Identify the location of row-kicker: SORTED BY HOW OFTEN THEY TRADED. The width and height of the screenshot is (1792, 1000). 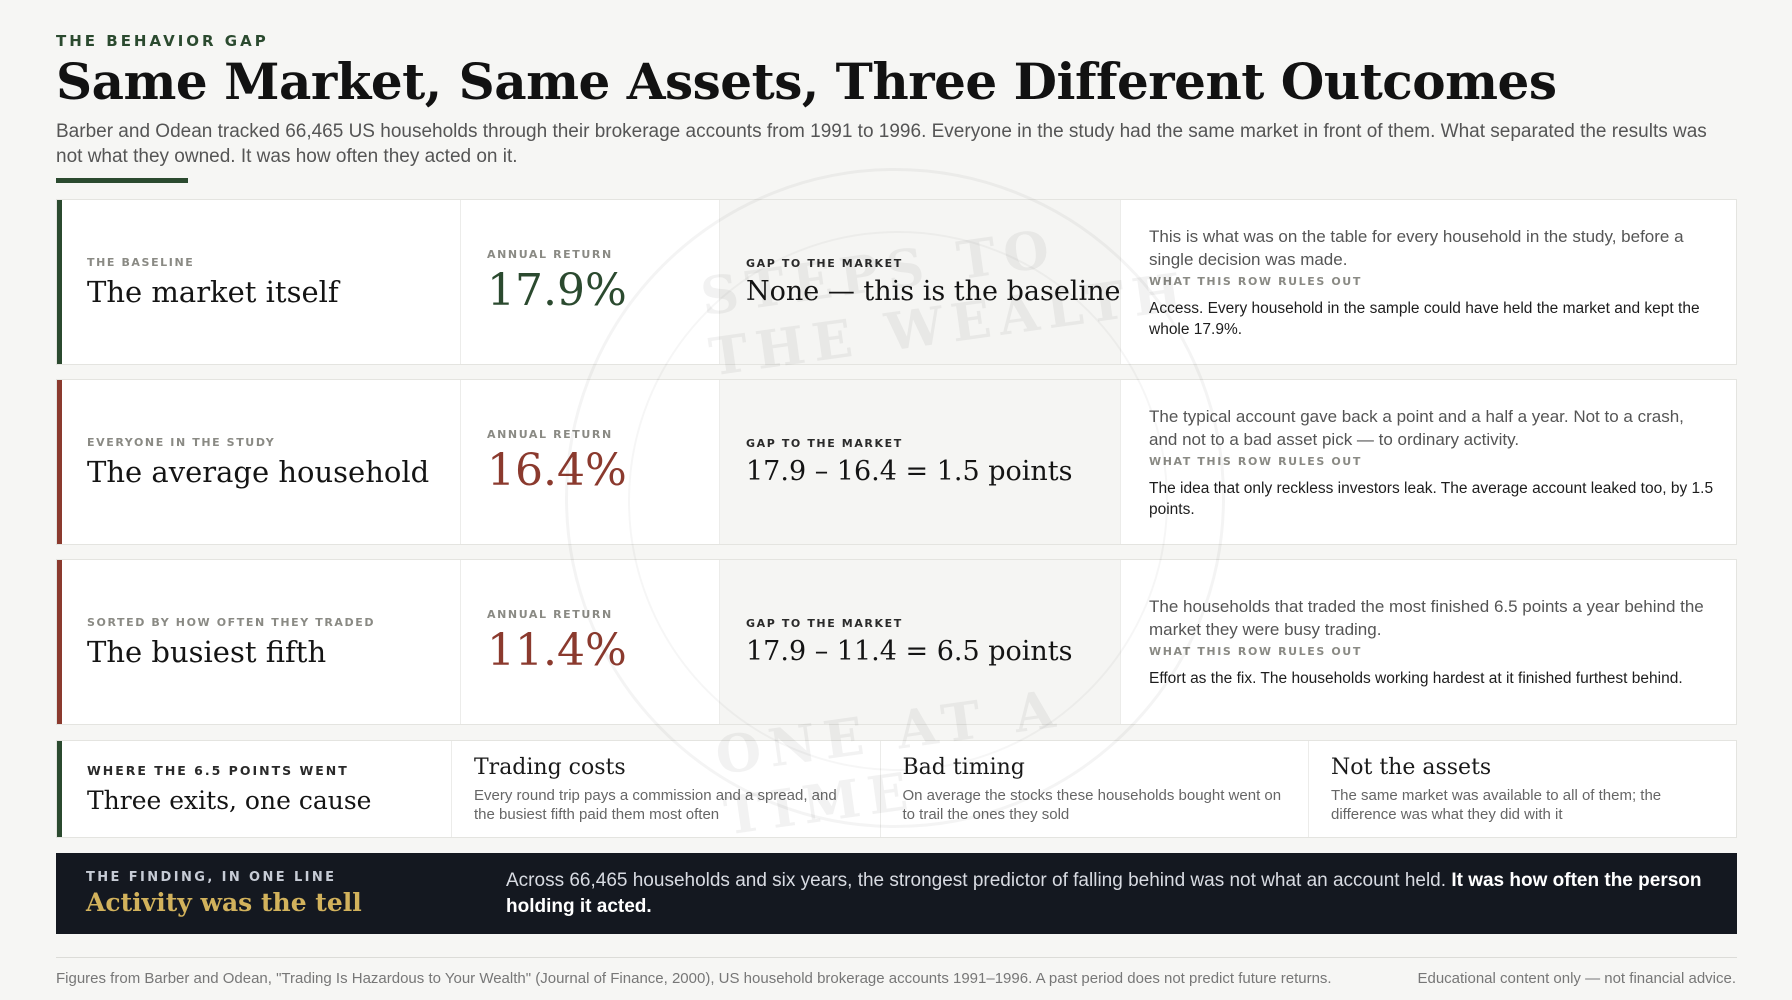
(231, 622).